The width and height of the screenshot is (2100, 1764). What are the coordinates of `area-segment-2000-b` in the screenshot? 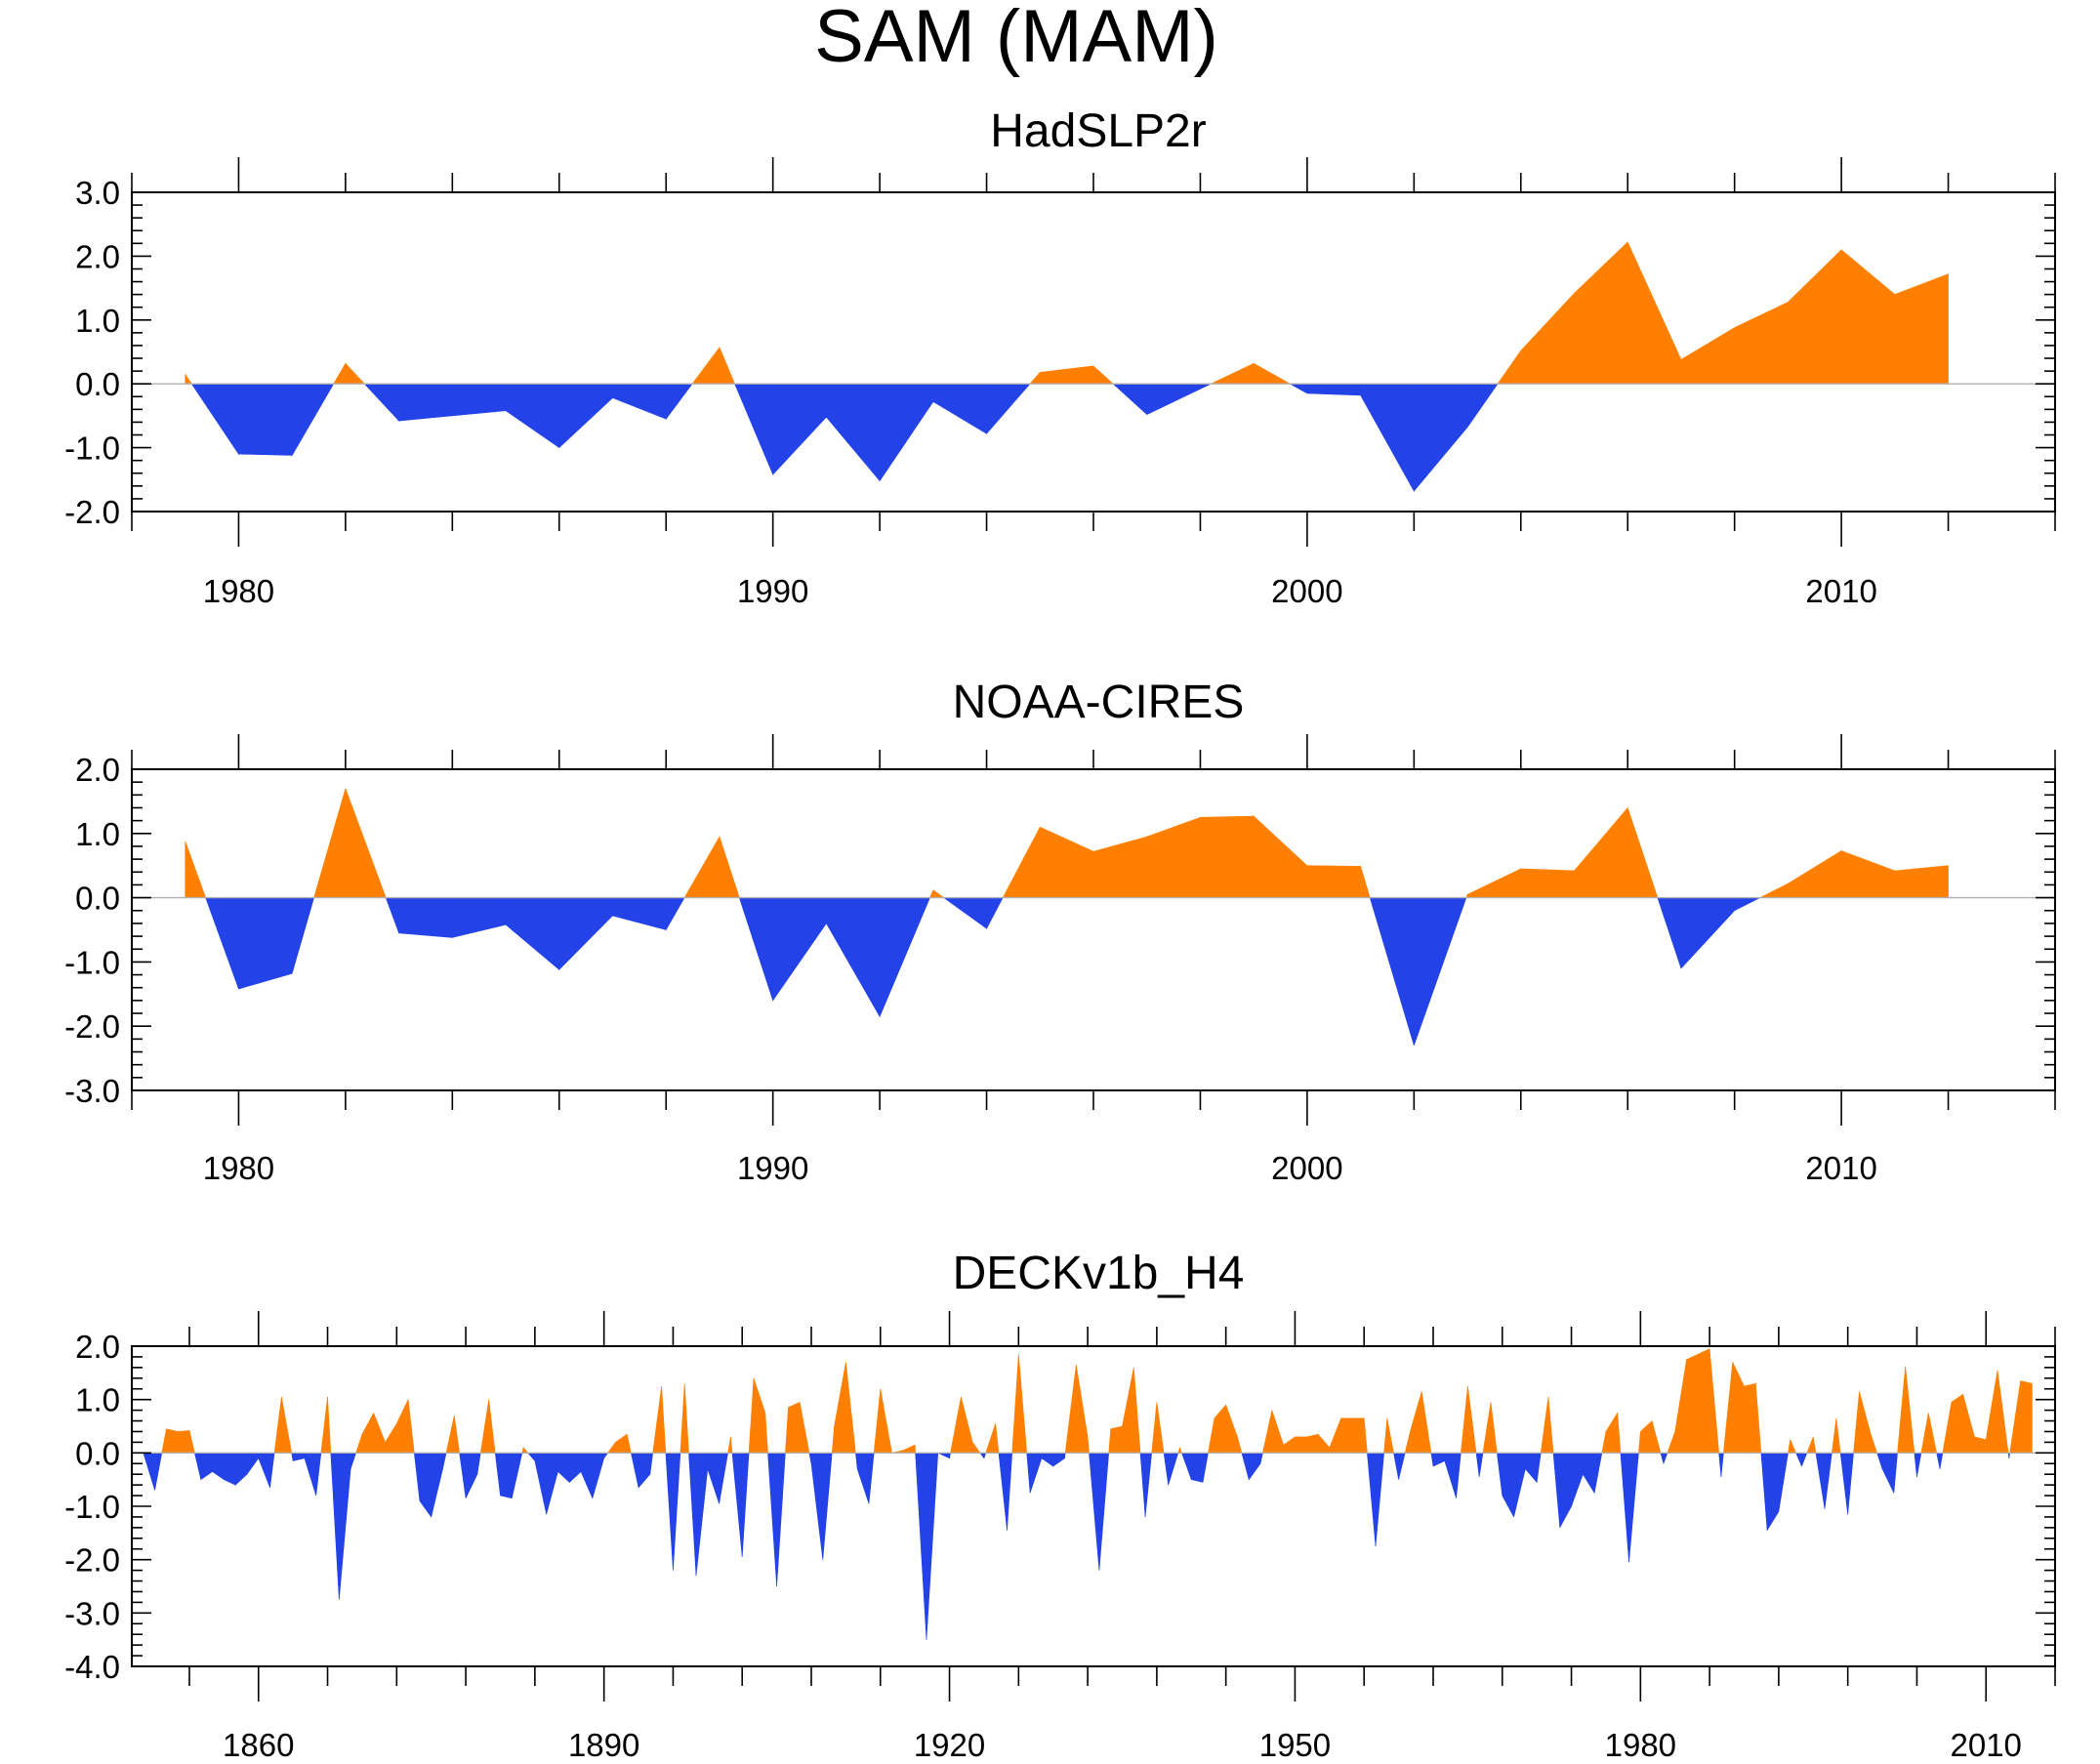 It's located at (1879, 1461).